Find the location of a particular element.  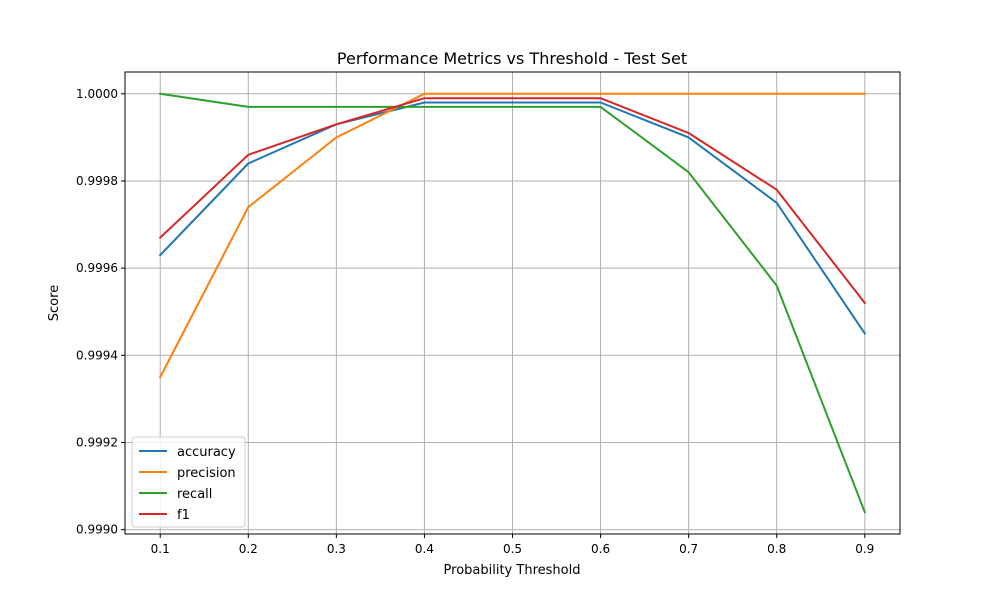

legend-items: accuracy precision recall f1 is located at coordinates (187, 484).